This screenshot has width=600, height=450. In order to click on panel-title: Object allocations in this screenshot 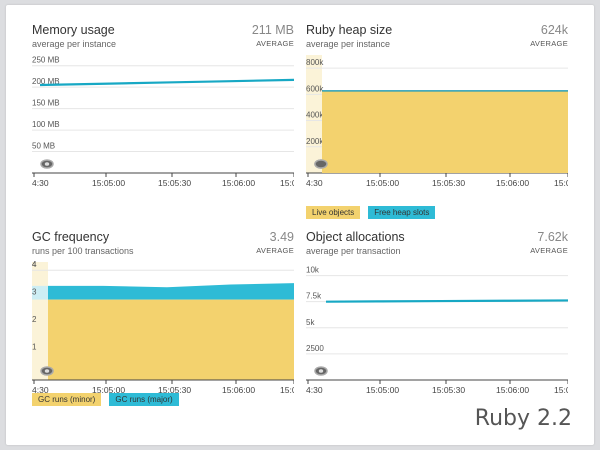, I will do `click(355, 237)`.